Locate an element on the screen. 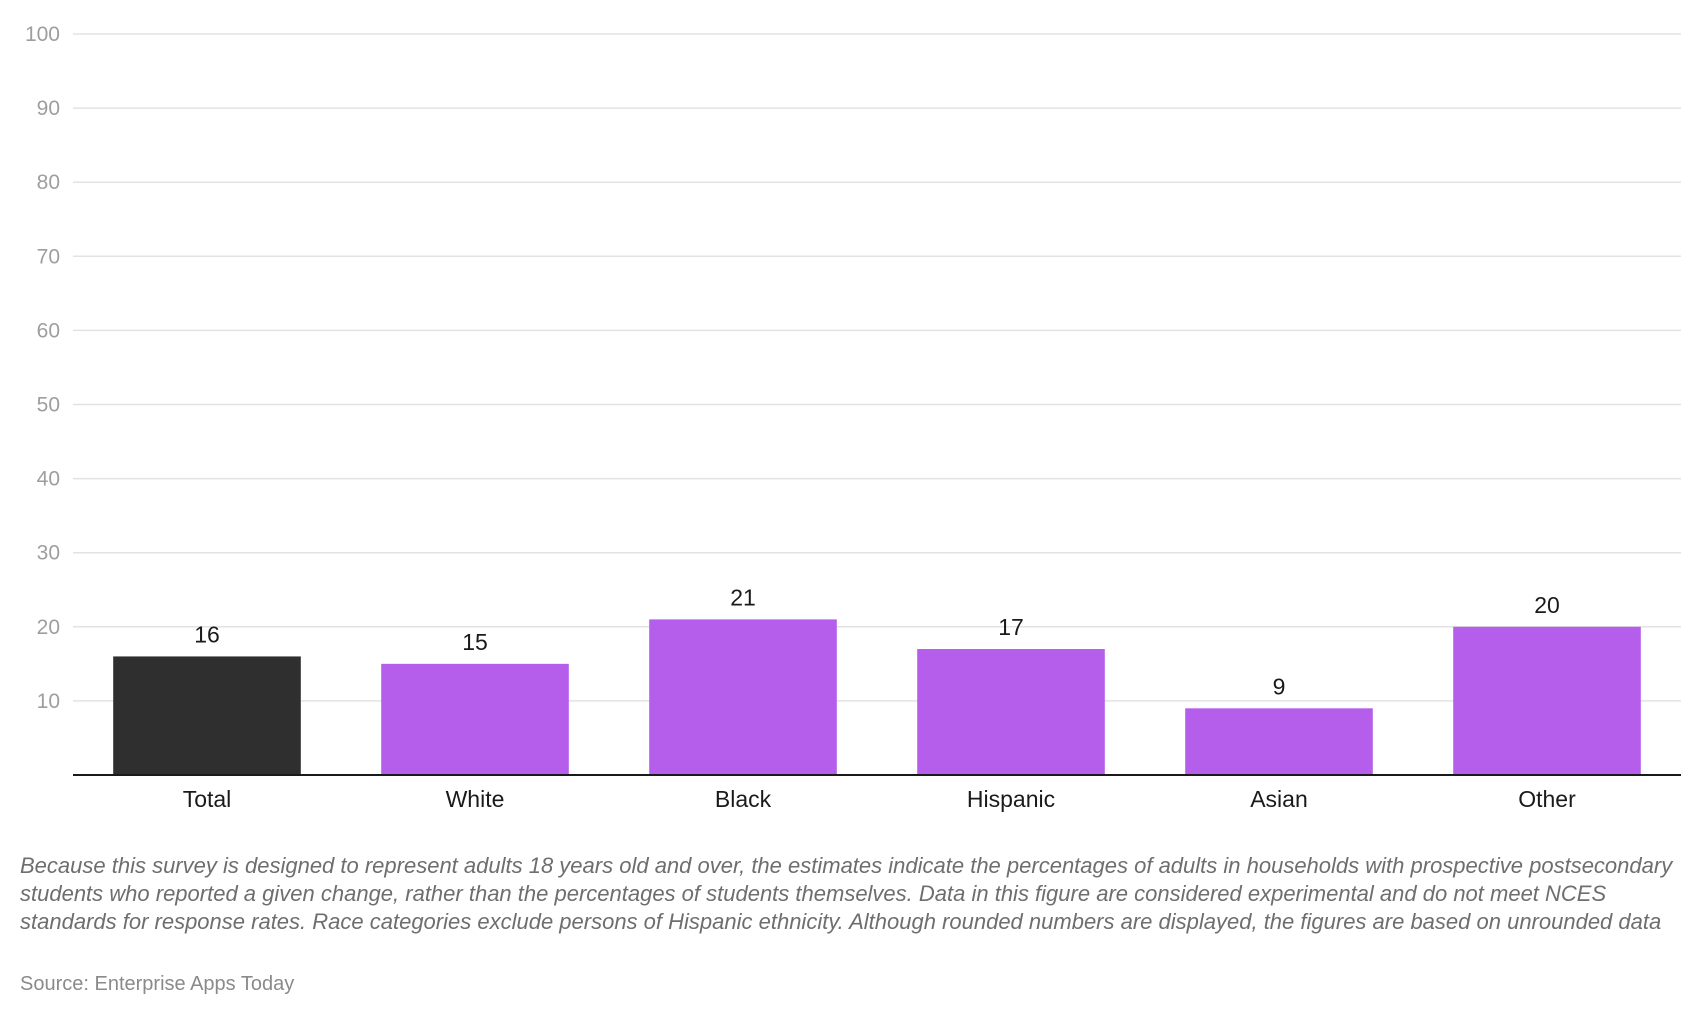  bar-total is located at coordinates (207, 715).